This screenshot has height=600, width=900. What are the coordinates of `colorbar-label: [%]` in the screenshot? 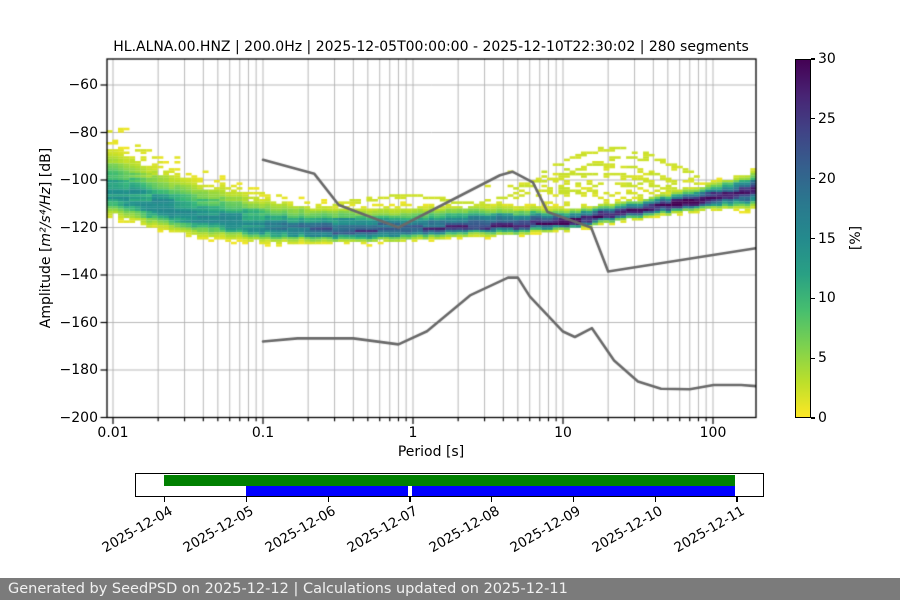 It's located at (856, 238).